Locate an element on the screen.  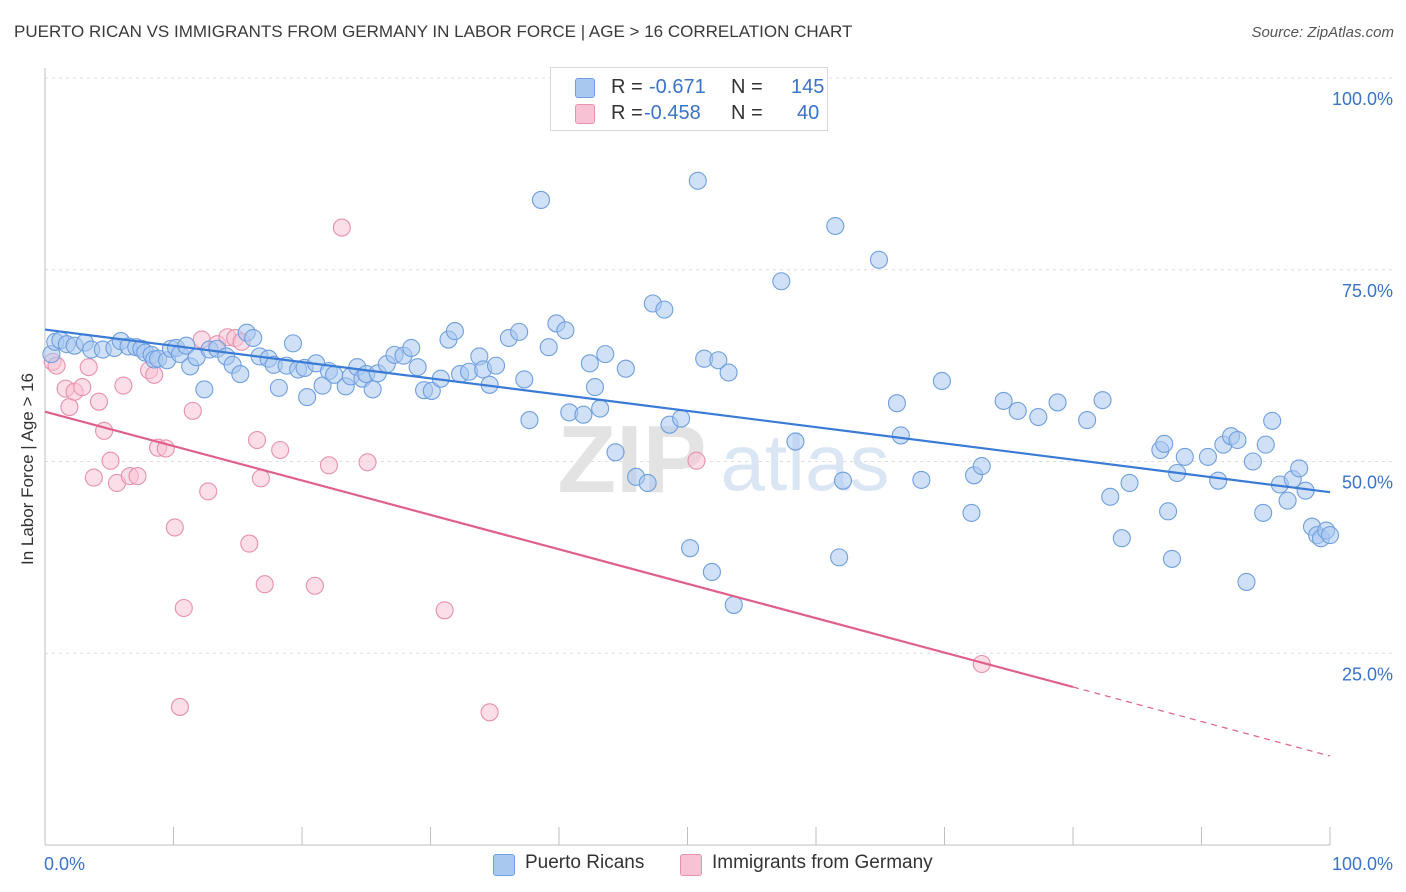
y-tick-label: 25.0% is located at coordinates (1367, 674).